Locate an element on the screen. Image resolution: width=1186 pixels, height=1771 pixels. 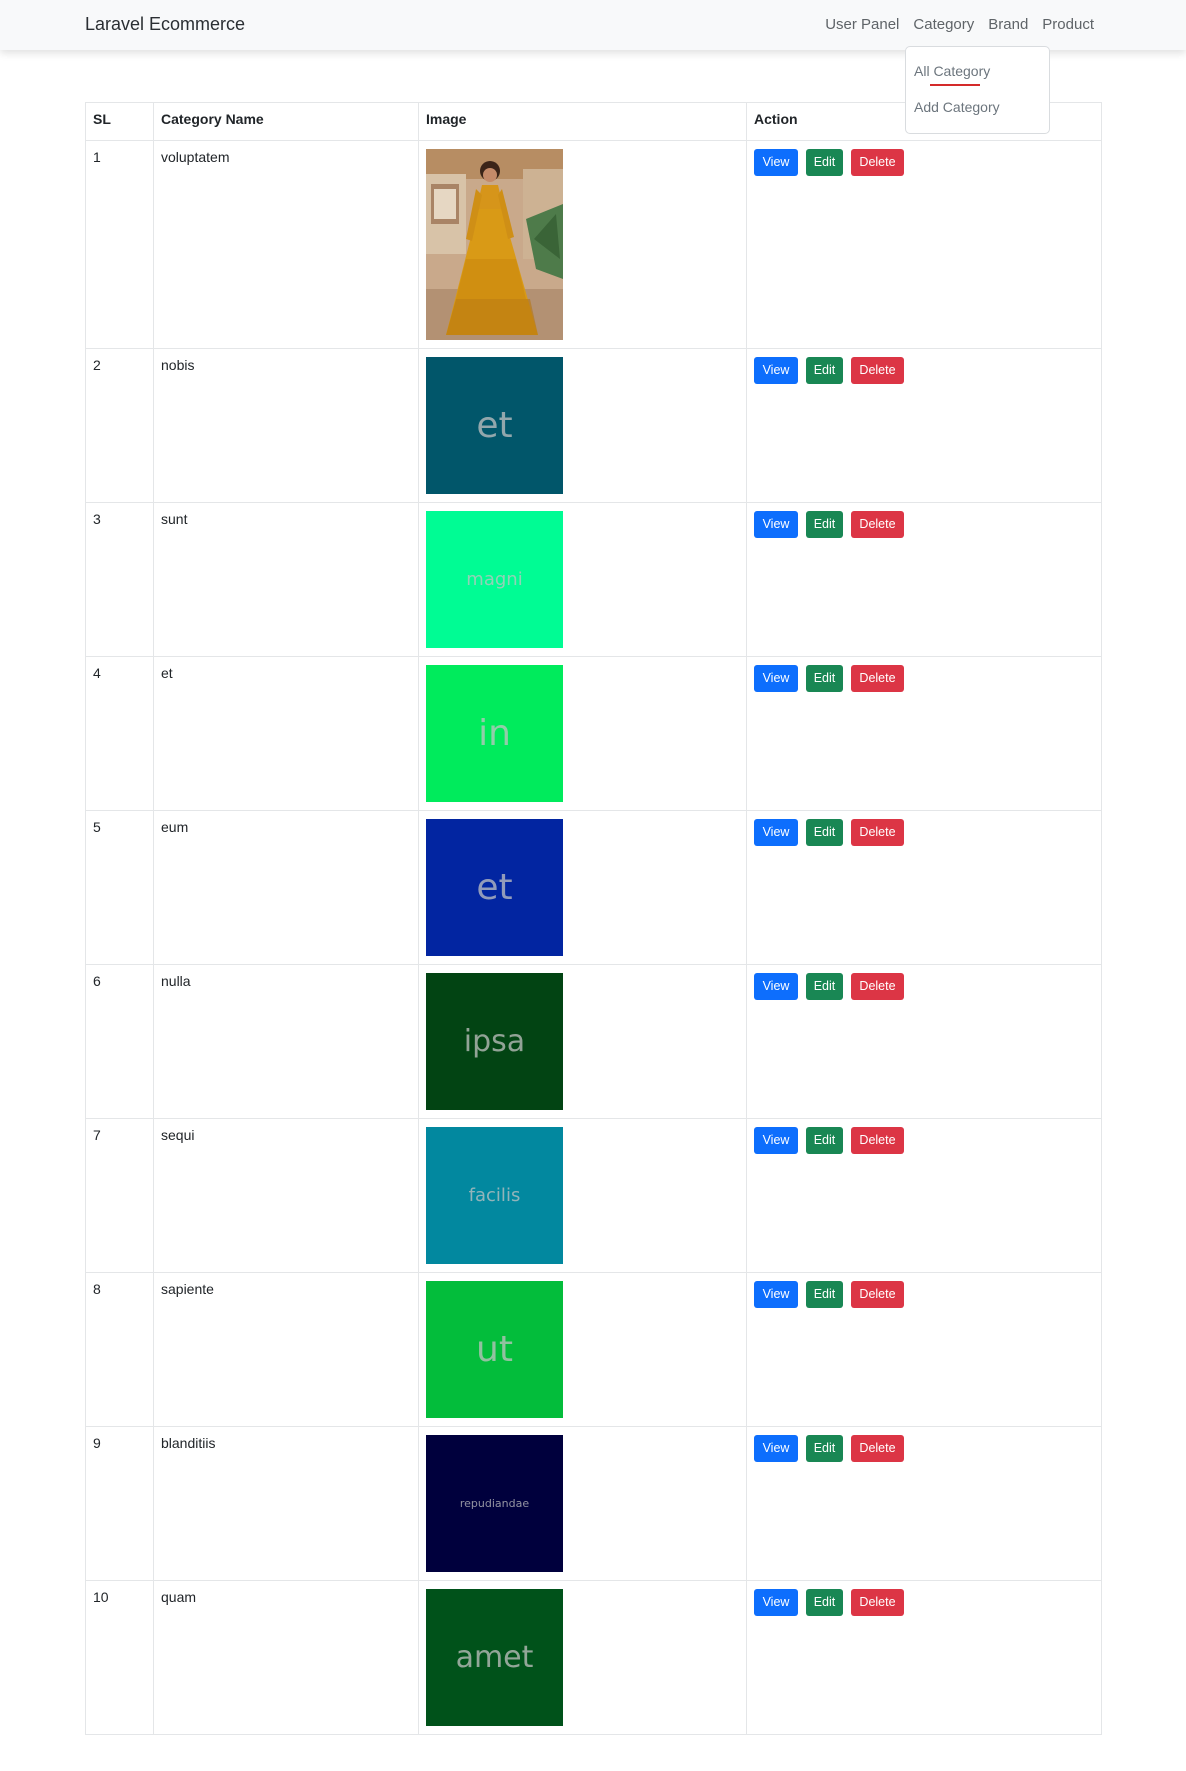
cell-sl: 9 is located at coordinates (119, 1503).